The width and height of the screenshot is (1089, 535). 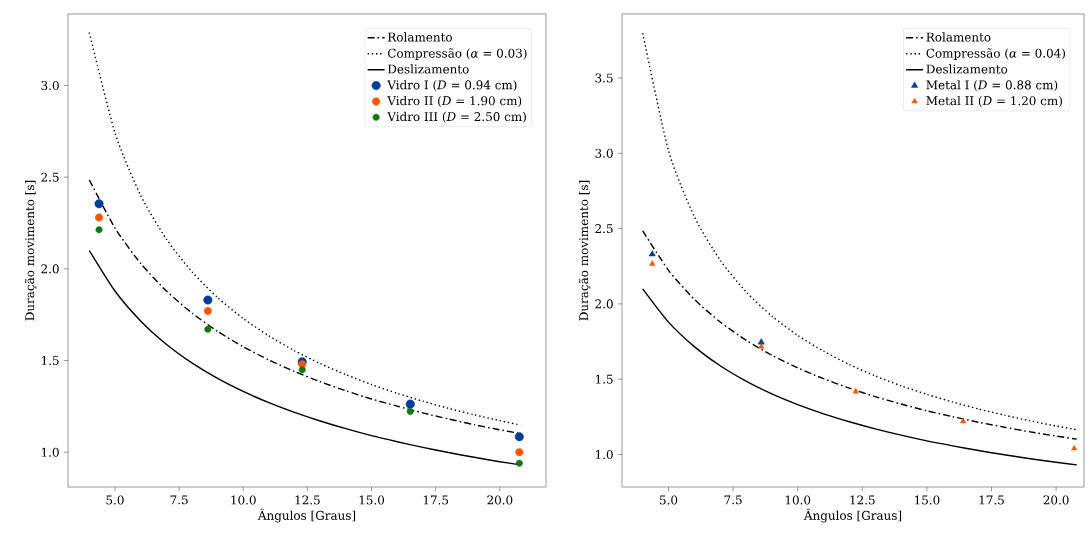 I want to click on legend-label: Vidro II (D = 1.90 cm), so click(x=454, y=101).